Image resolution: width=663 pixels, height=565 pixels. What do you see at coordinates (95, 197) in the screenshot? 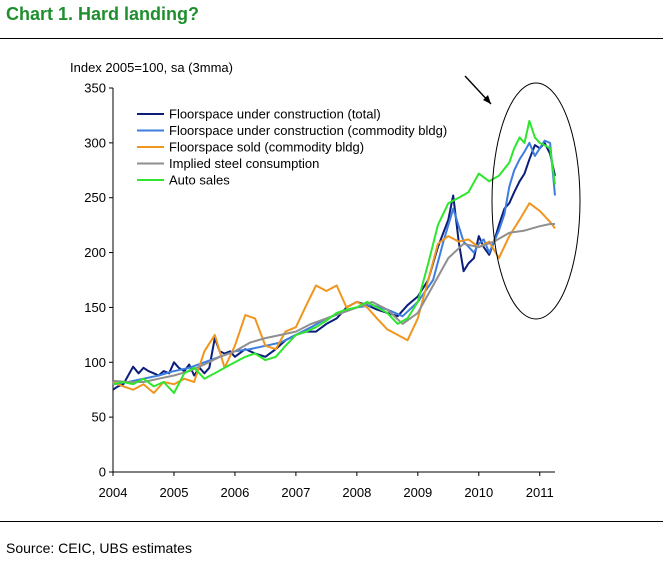
I see `y-tick-label: 250` at bounding box center [95, 197].